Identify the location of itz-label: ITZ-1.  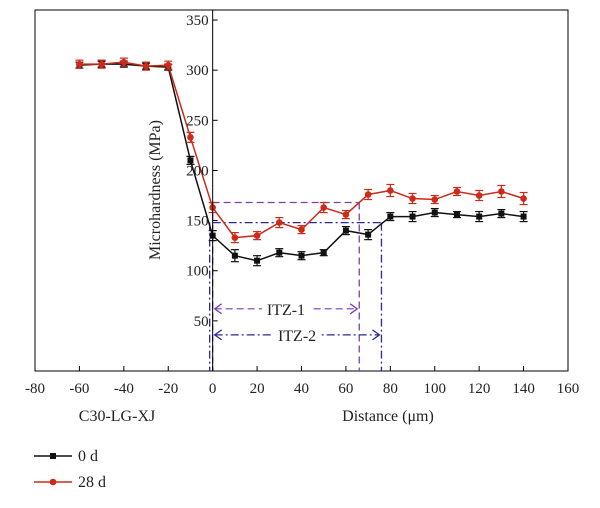
(286, 310).